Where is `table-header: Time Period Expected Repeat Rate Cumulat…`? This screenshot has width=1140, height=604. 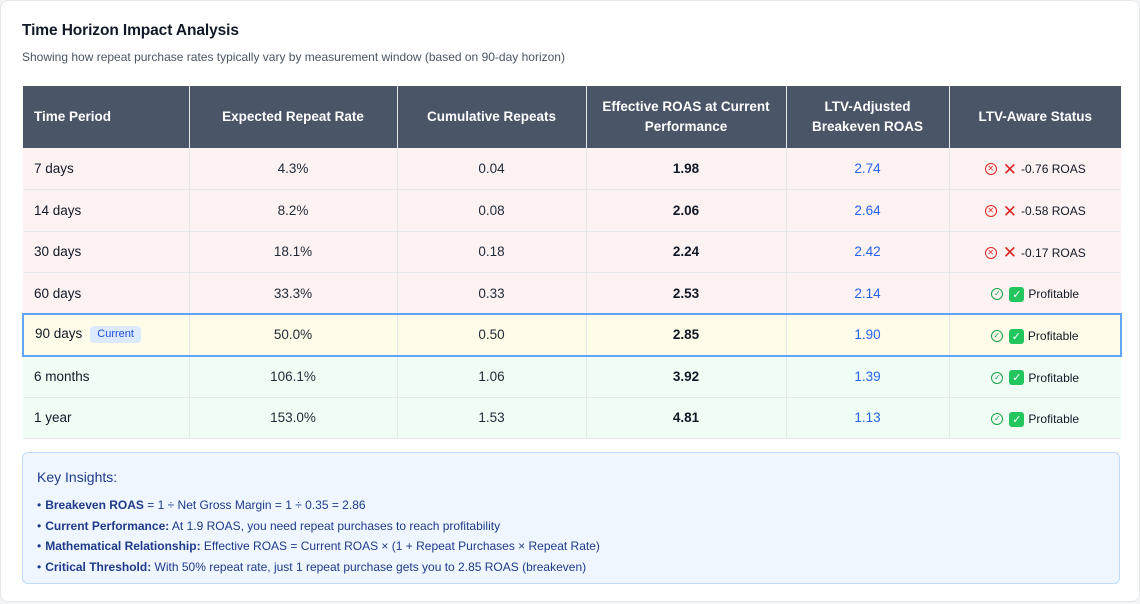 table-header: Time Period Expected Repeat Rate Cumulat… is located at coordinates (572, 117).